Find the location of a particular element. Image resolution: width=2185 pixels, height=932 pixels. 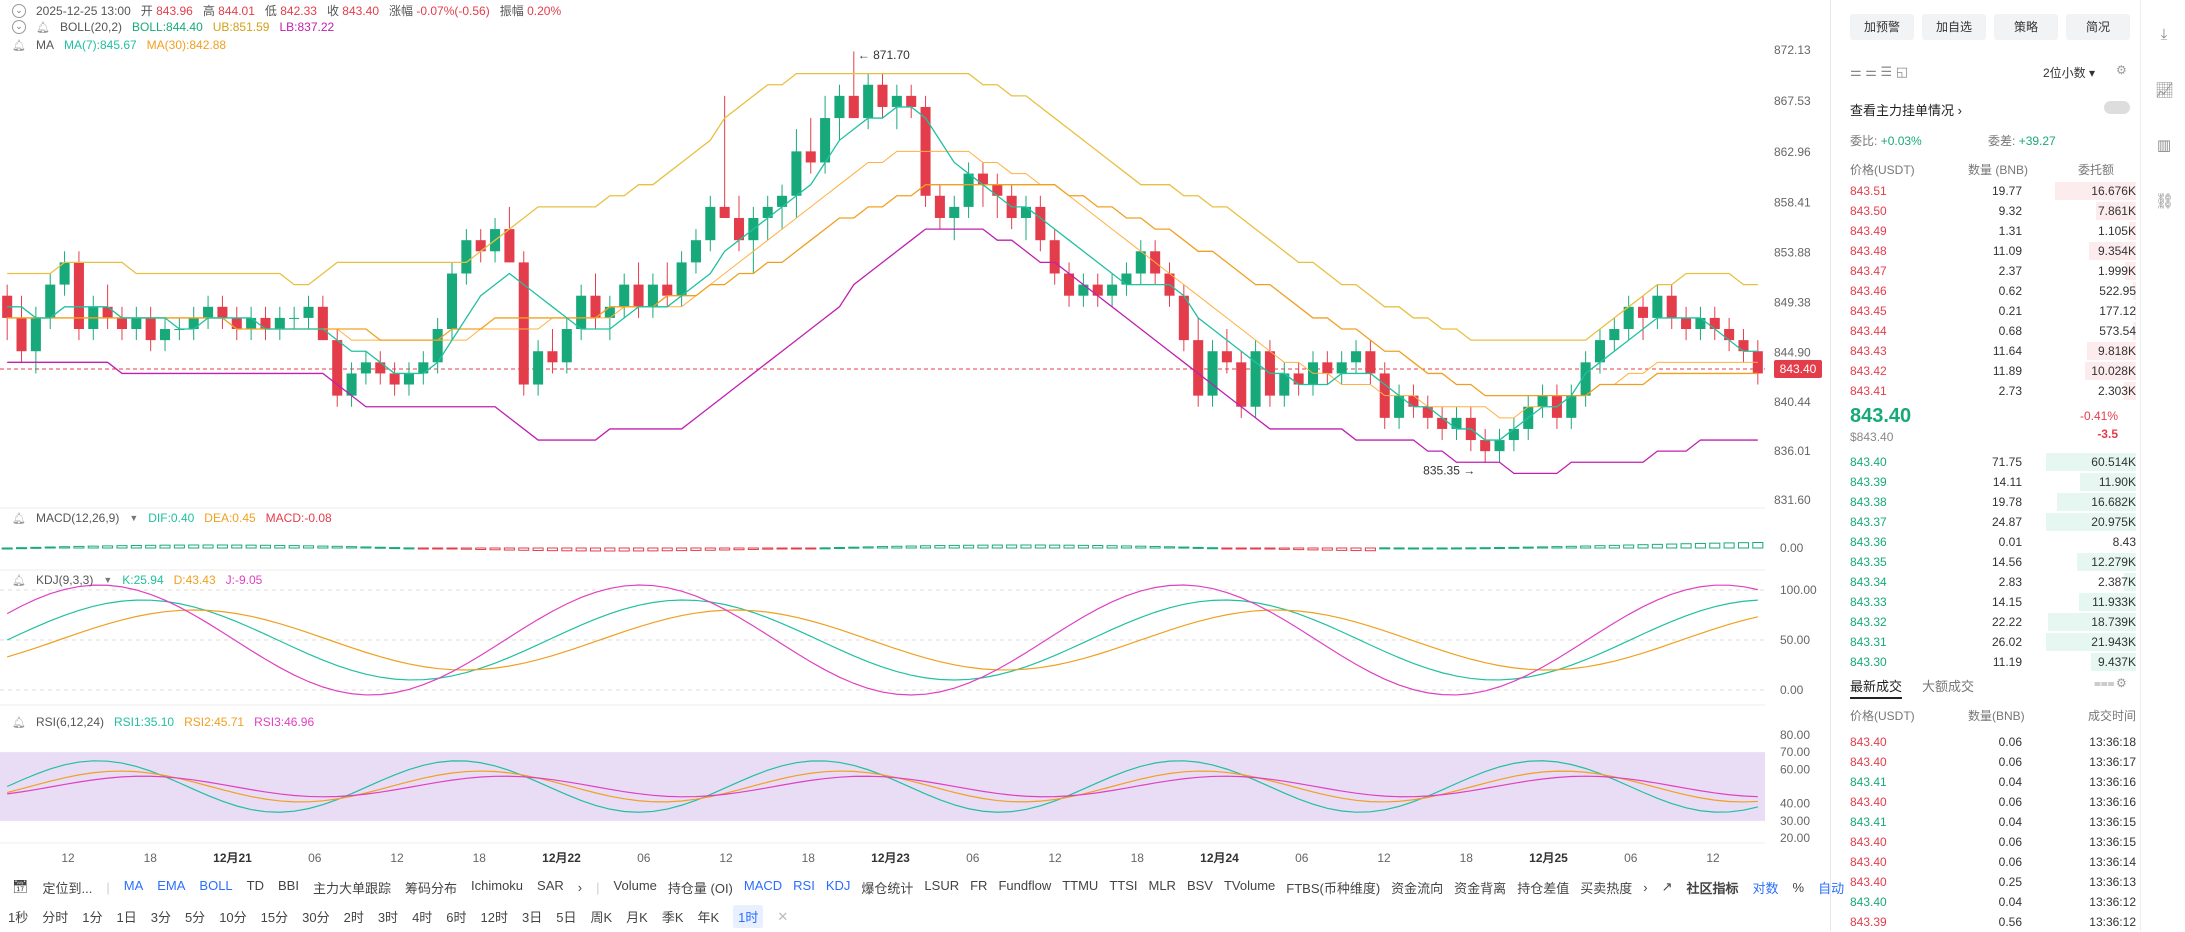

bid-row: 843.37 24.87 20.975K is located at coordinates (1993, 522).